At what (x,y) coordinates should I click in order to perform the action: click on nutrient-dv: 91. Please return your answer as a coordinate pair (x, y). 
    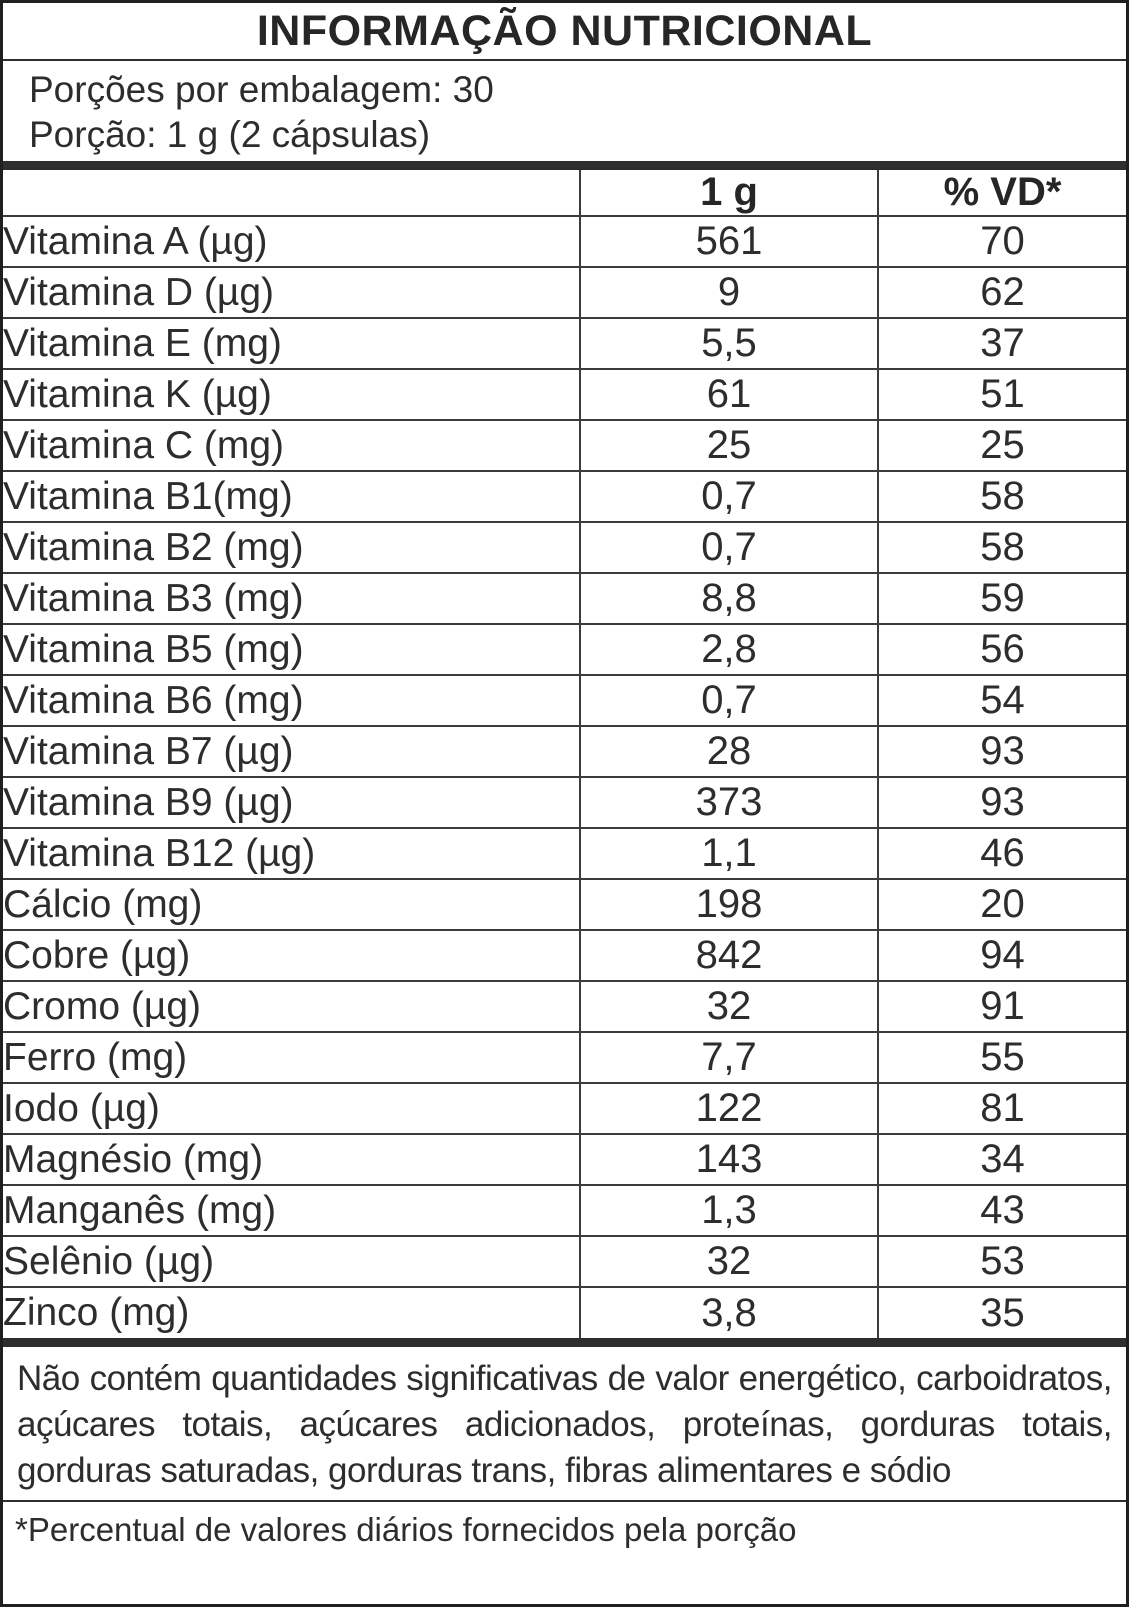
    Looking at the image, I should click on (1001, 1006).